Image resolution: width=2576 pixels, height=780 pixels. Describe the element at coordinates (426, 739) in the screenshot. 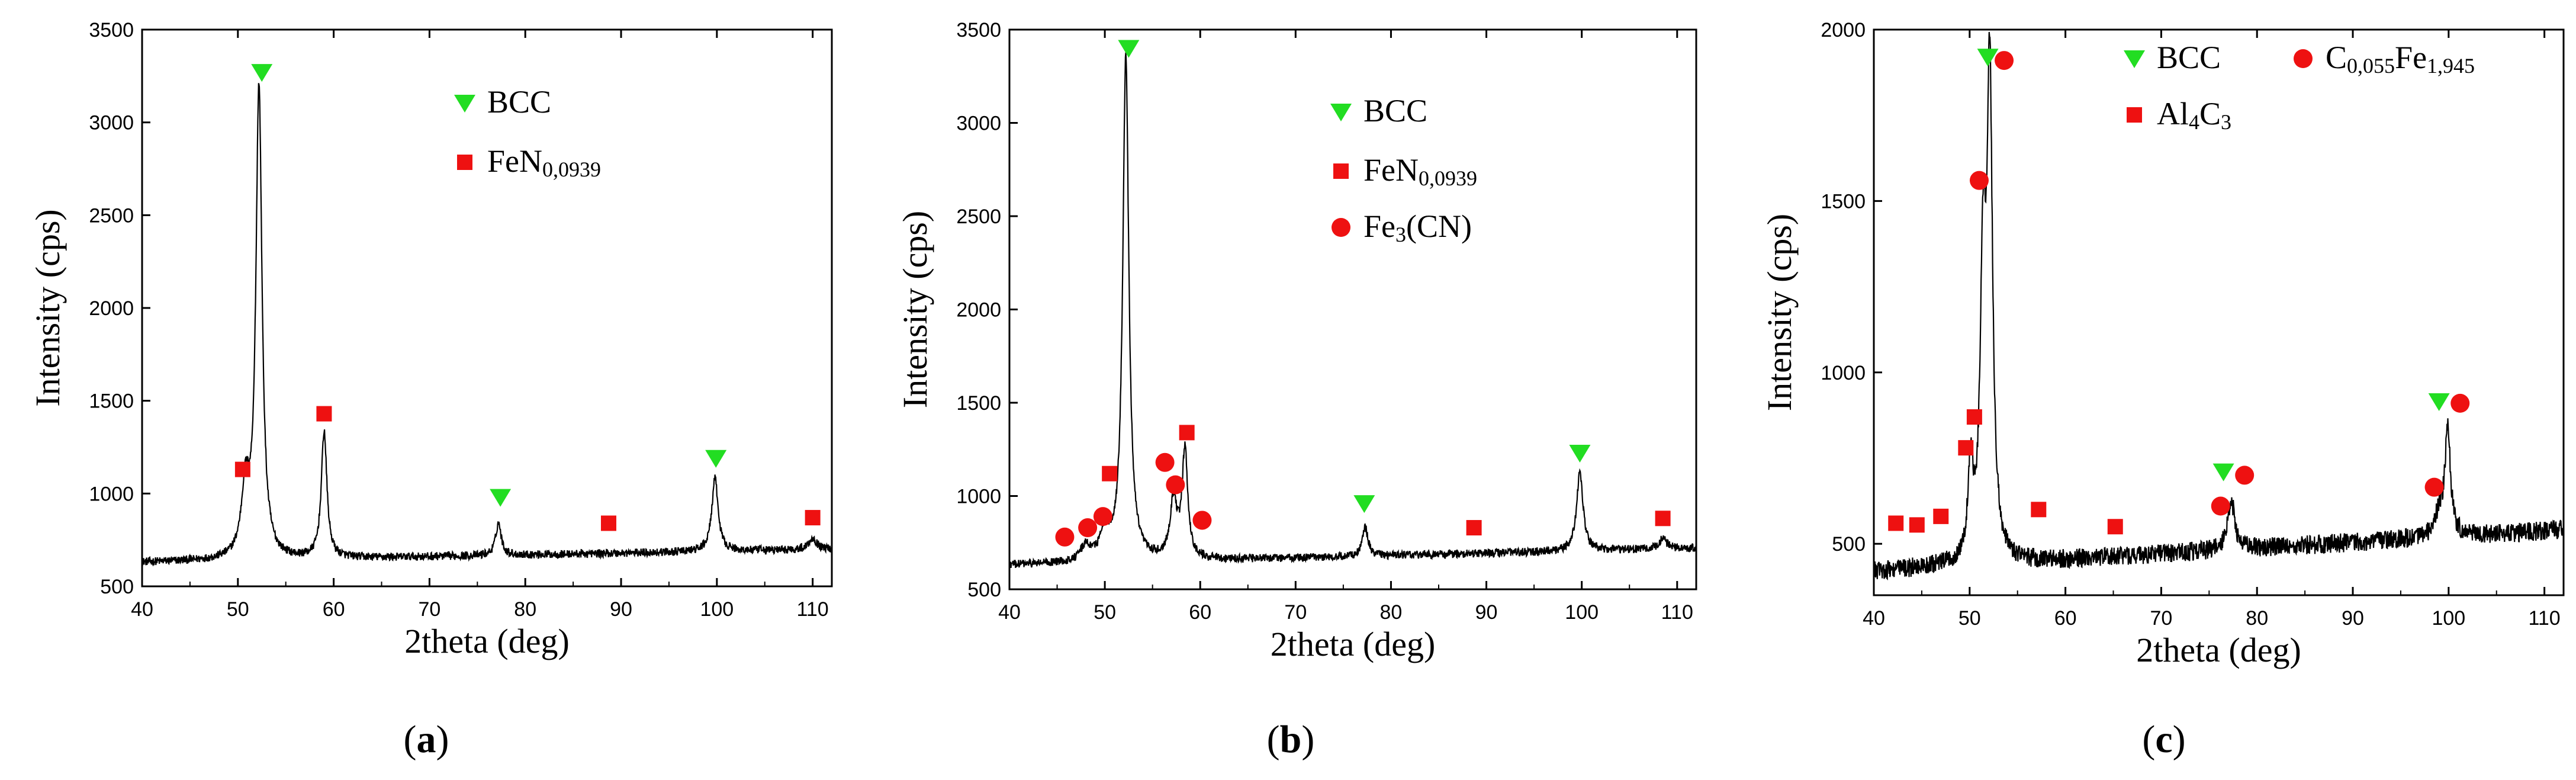

I see `panel-label: (a)` at that location.